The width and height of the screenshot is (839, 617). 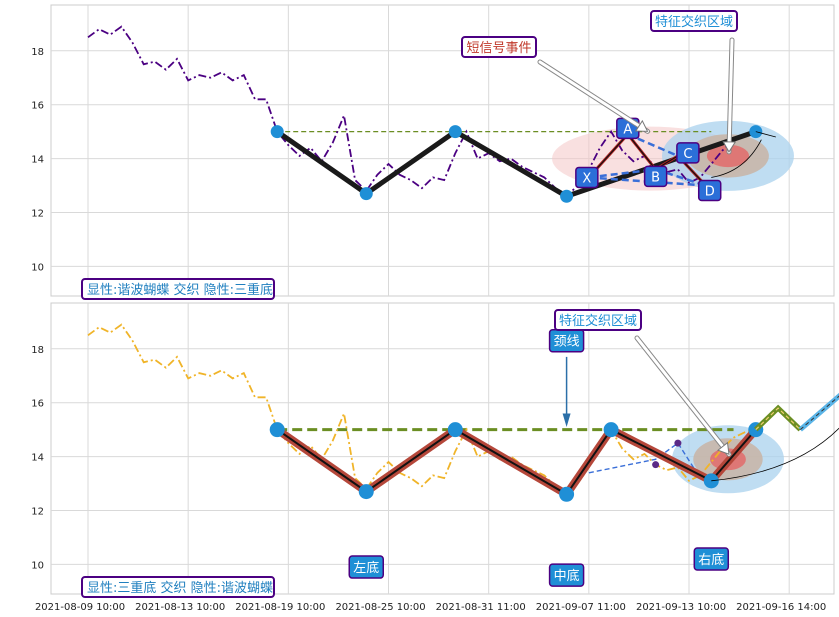 I want to click on short-signal-label: 短信号事件, so click(x=499, y=47).